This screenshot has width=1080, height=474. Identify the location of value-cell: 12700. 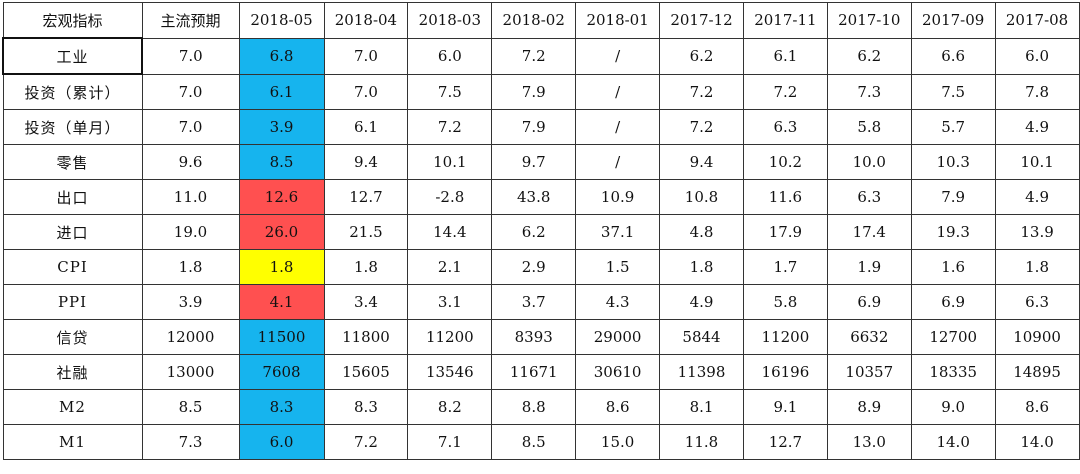
(953, 337).